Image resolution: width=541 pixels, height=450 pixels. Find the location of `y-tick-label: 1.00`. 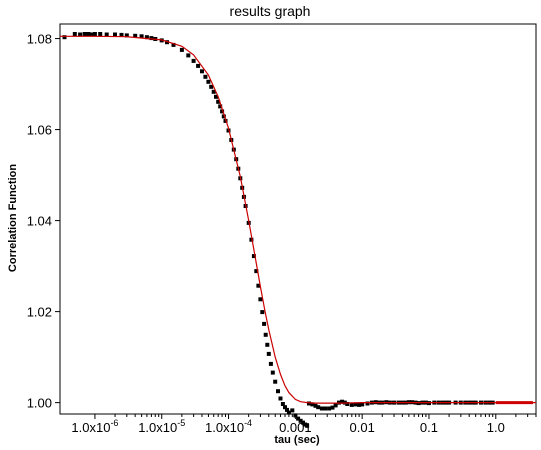

y-tick-label: 1.00 is located at coordinates (39, 403).